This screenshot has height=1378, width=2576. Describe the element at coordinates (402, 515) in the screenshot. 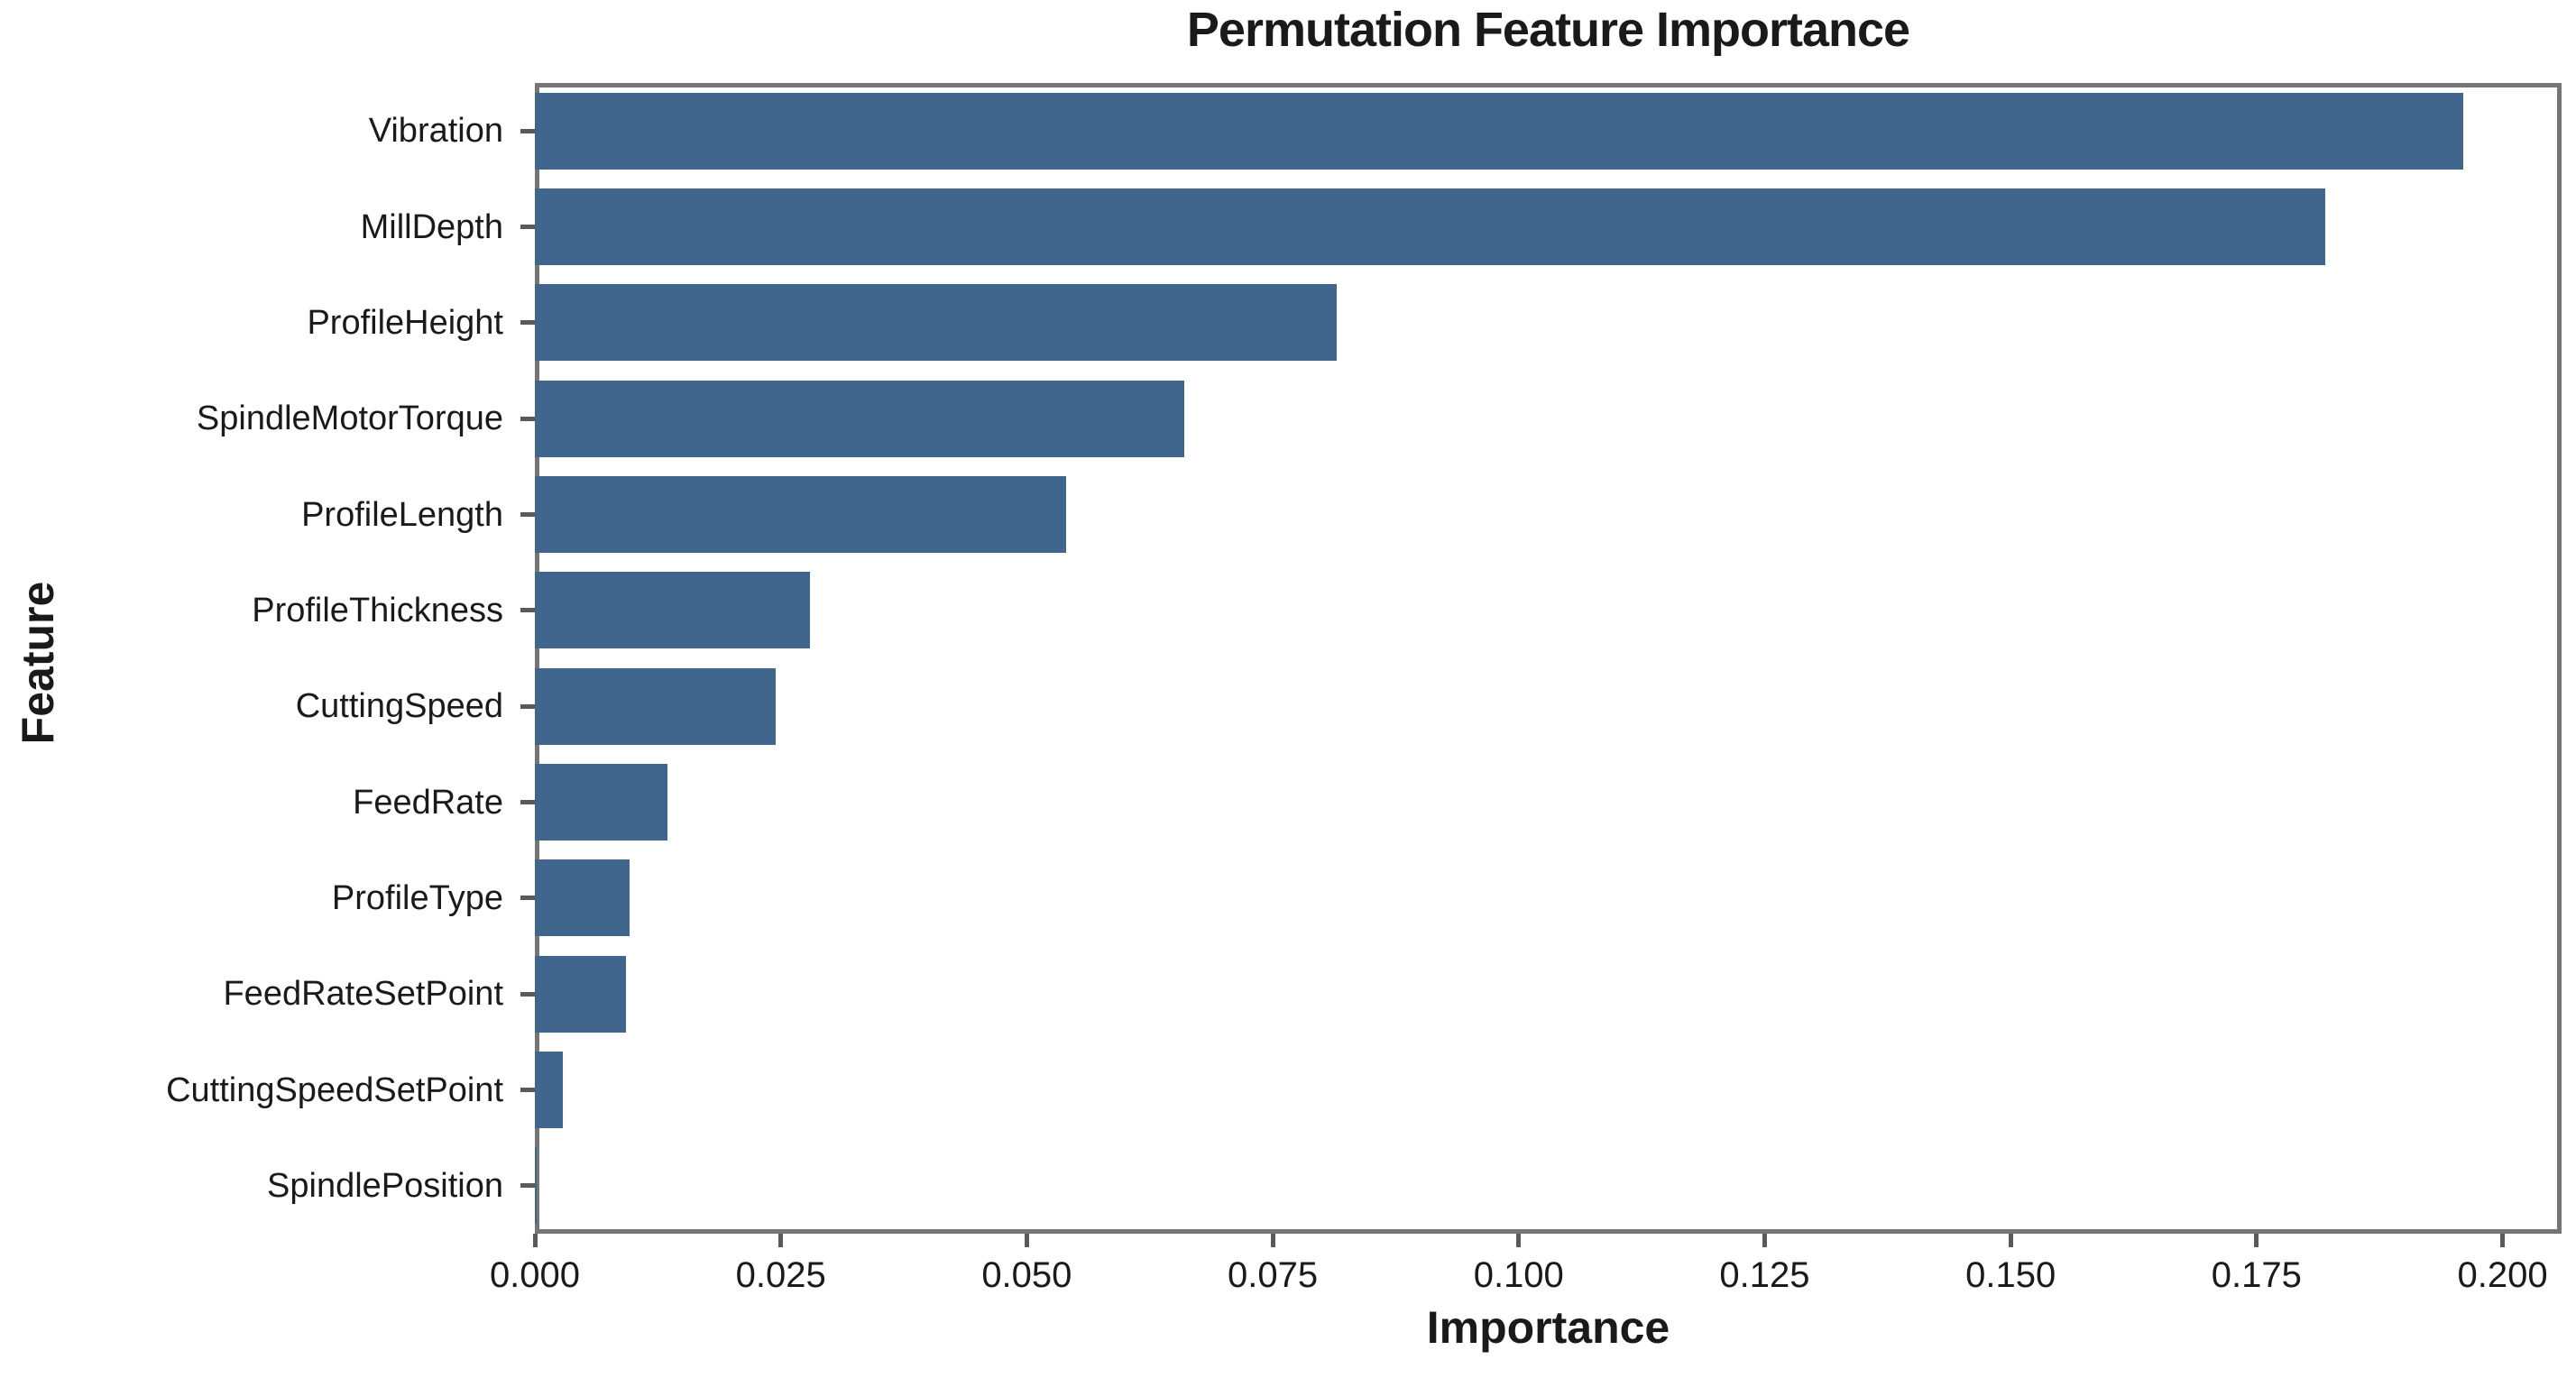

I see `y-tick-label: ProfileLength` at that location.